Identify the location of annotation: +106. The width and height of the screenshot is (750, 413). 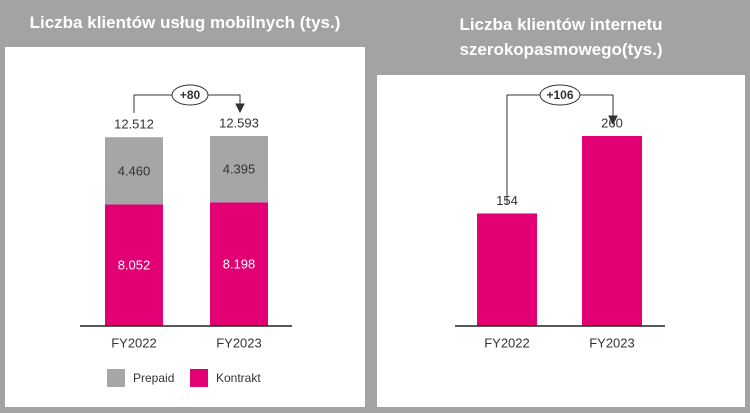
(559, 95).